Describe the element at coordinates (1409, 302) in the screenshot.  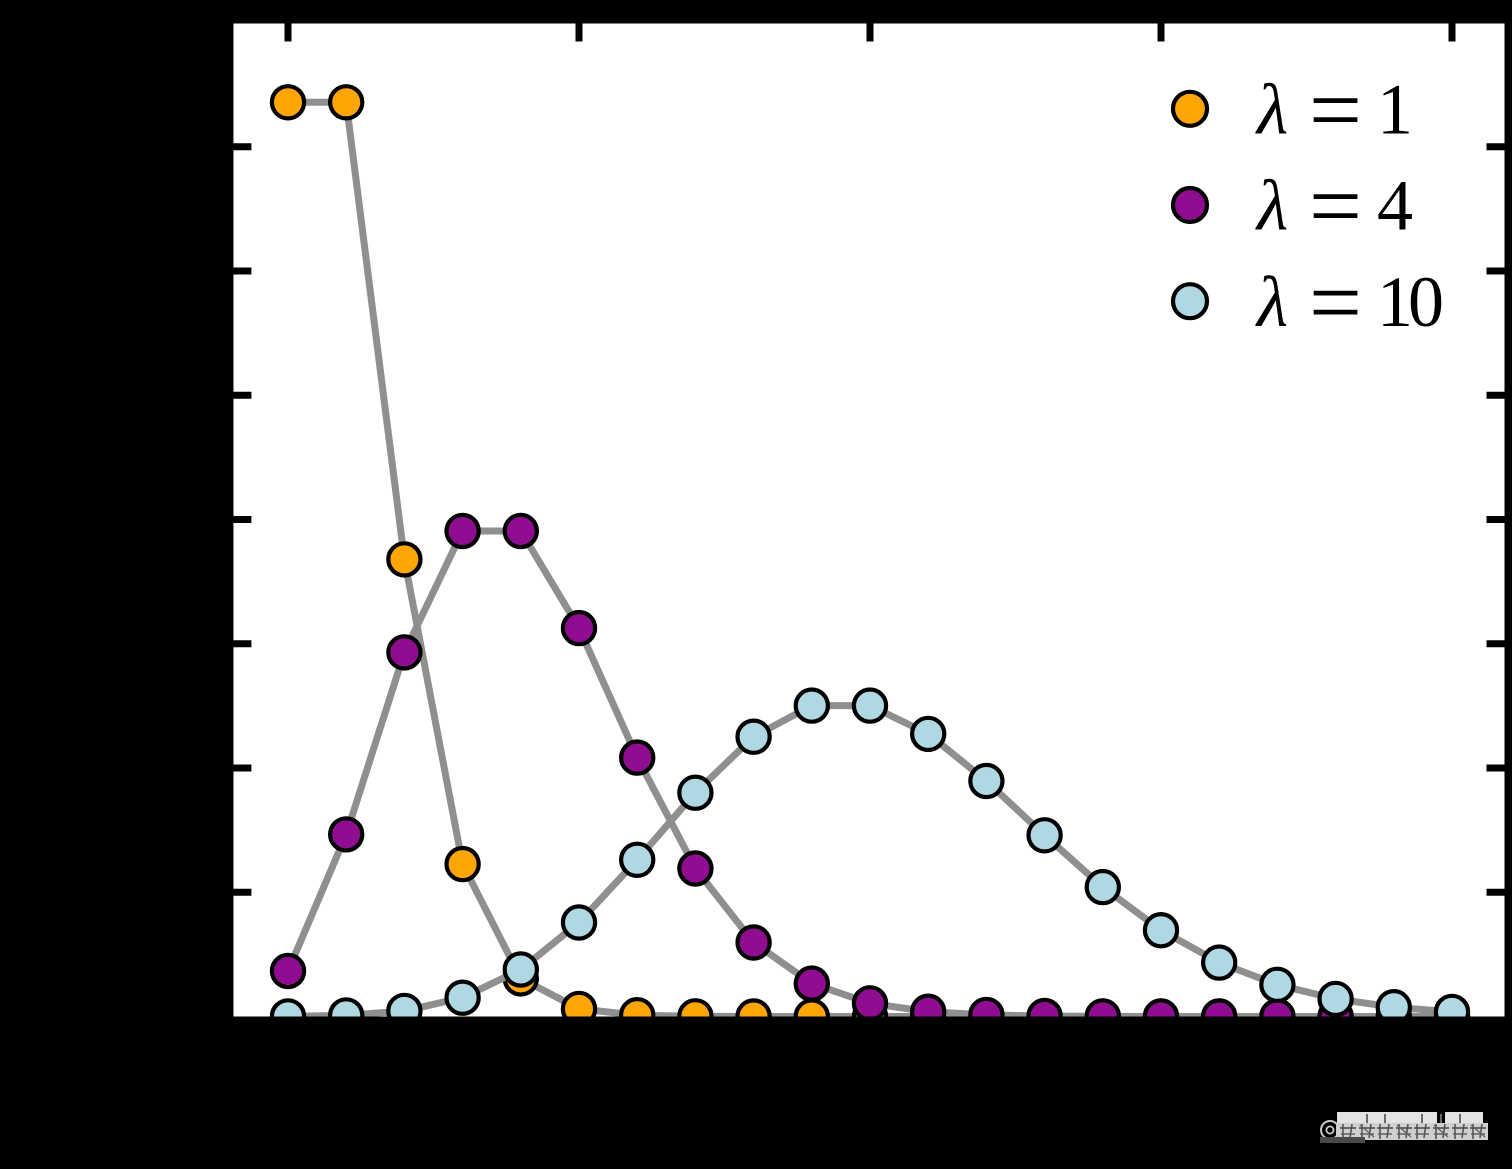
I see `svg-text: 10` at that location.